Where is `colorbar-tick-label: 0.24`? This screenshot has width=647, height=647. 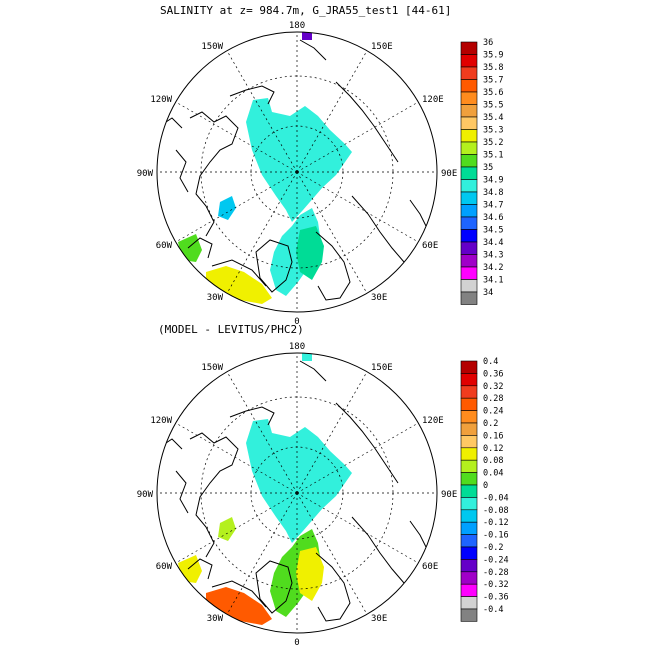
colorbar-tick-label: 0.24 is located at coordinates (493, 412).